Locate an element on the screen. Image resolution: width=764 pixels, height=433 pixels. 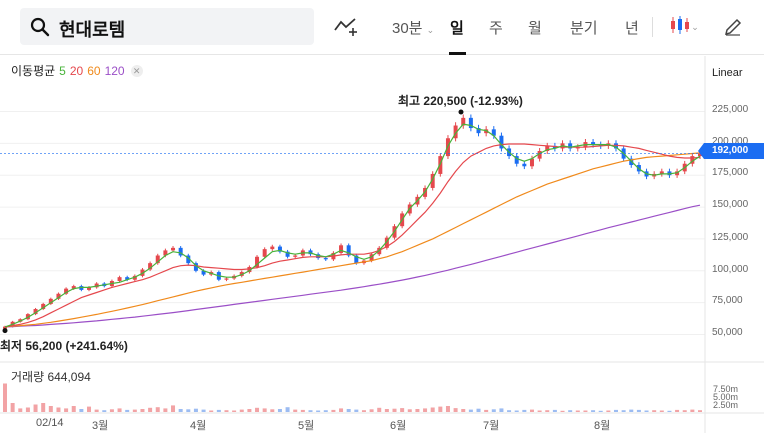
pencil-icon is located at coordinates (733, 27).